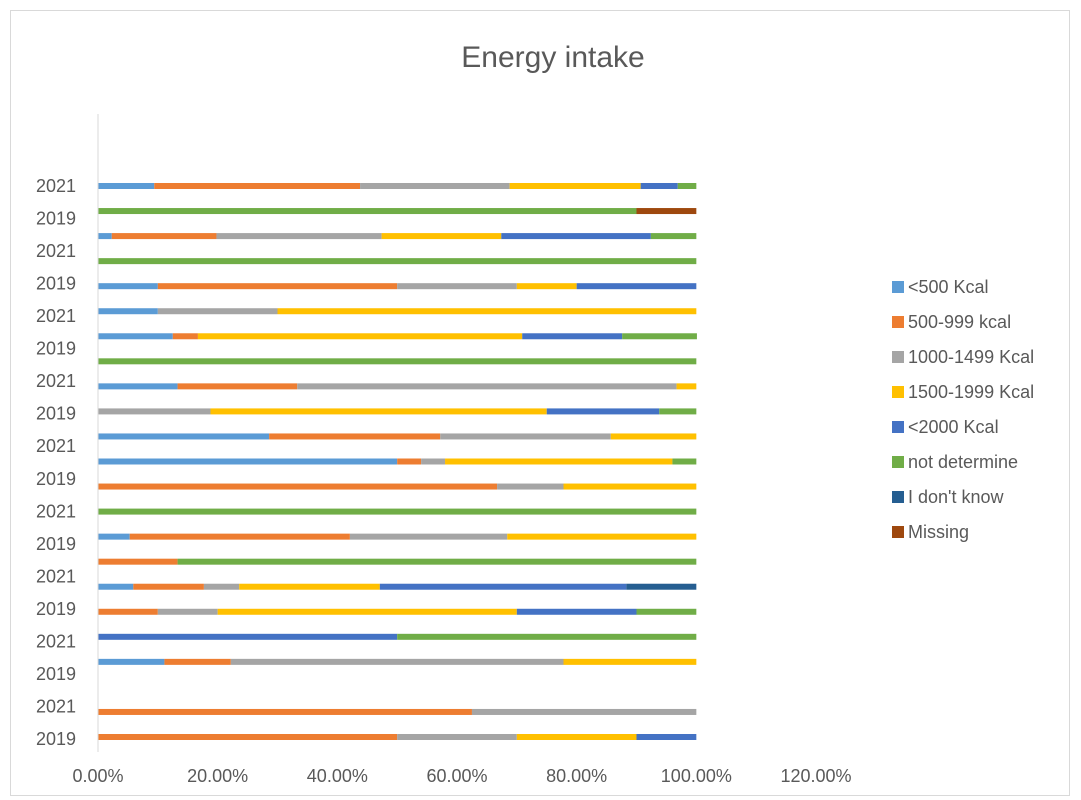  Describe the element at coordinates (938, 532) in the screenshot. I see `legend-label: Missing` at that location.